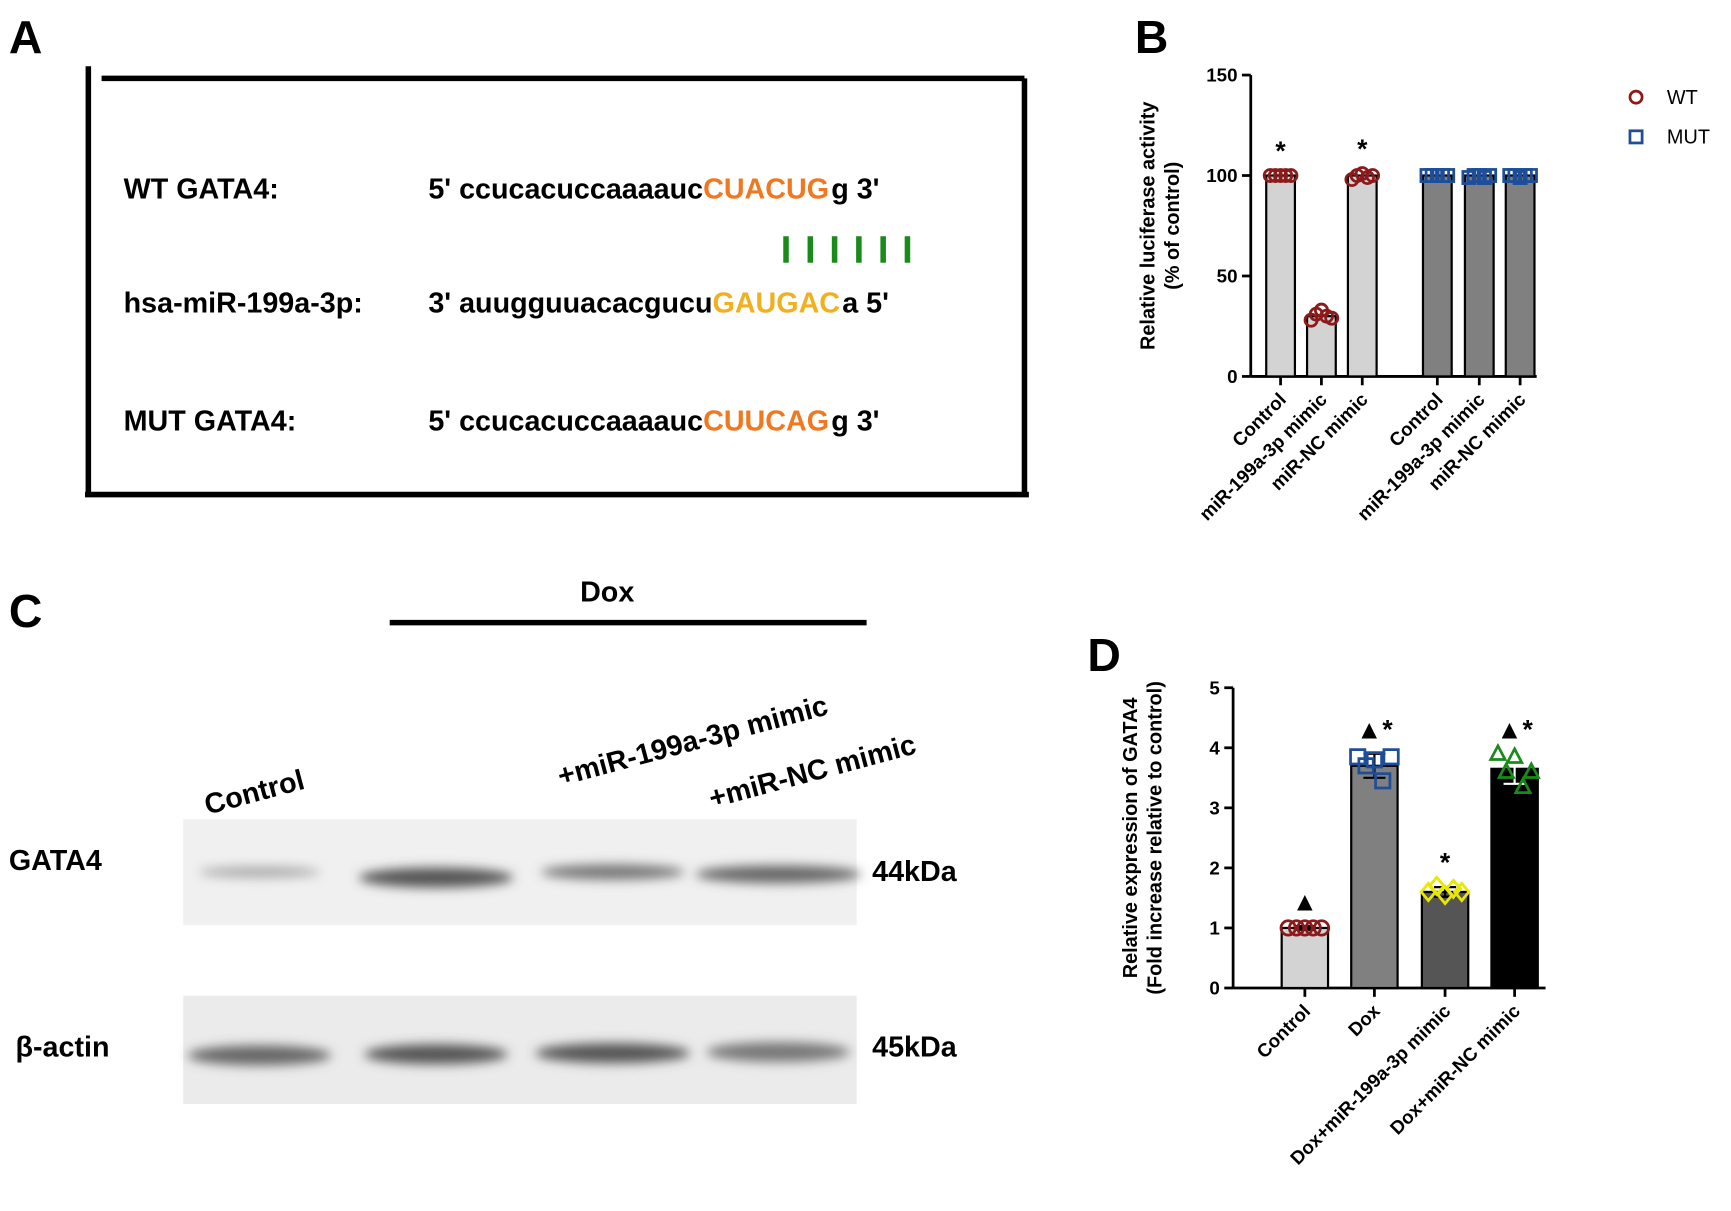  What do you see at coordinates (607, 593) in the screenshot?
I see `treatment-label: Dox` at bounding box center [607, 593].